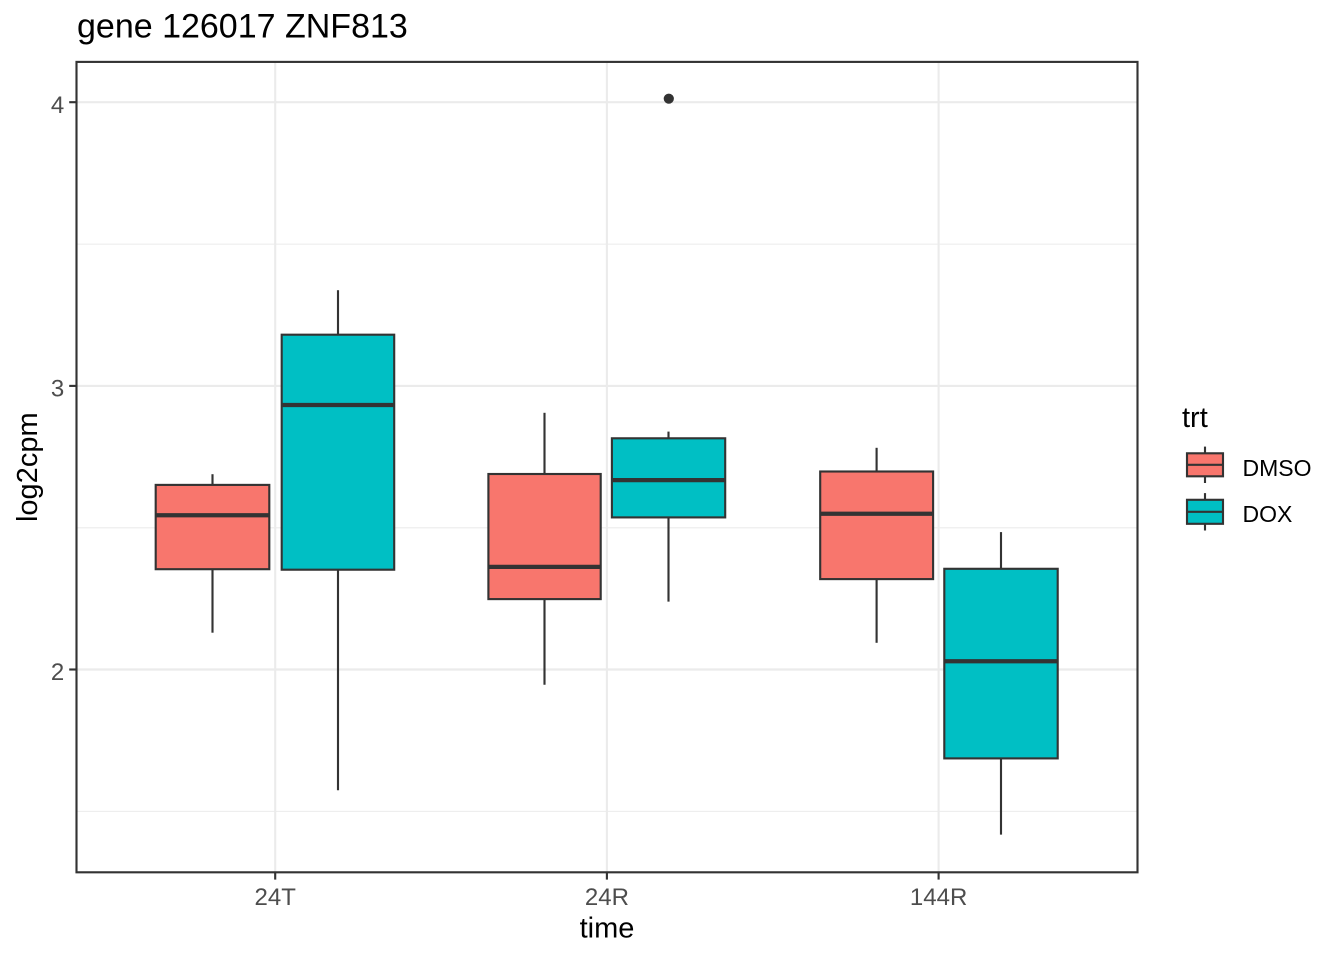 This screenshot has width=1344, height=960. I want to click on svg-text: 3, so click(57, 389).